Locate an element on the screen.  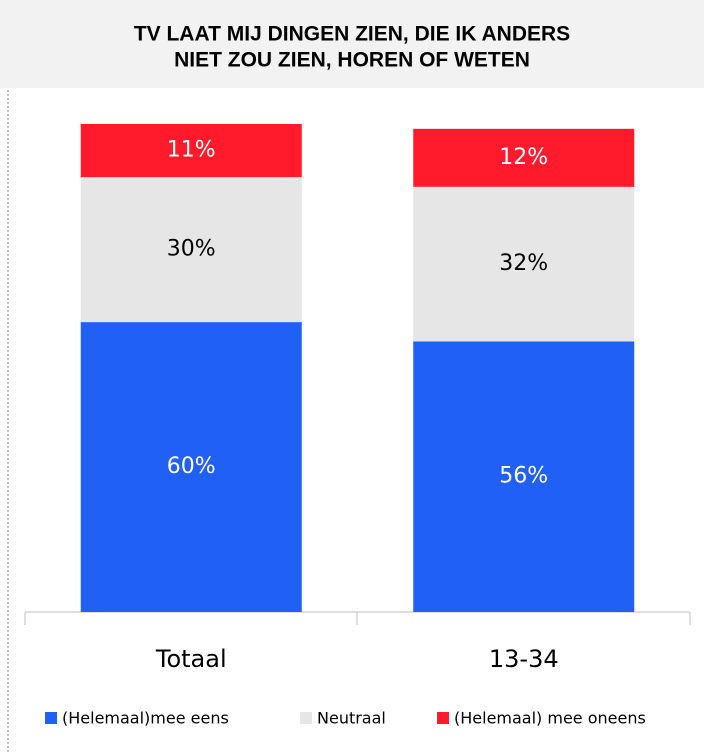
legend-label: Neutraal is located at coordinates (351, 718).